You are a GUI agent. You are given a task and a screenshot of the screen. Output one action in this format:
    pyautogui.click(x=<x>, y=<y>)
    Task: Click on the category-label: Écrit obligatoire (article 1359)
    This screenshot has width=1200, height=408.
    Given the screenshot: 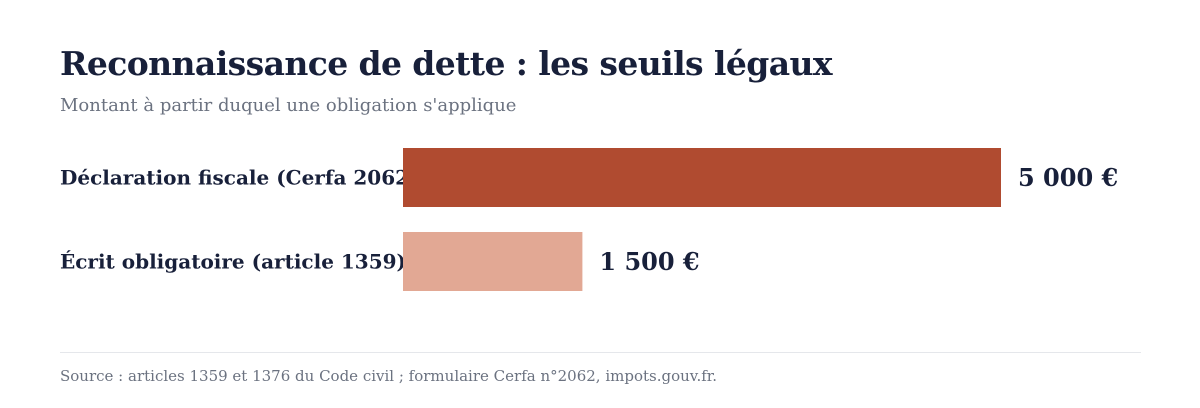 What is the action you would take?
    pyautogui.click(x=233, y=262)
    